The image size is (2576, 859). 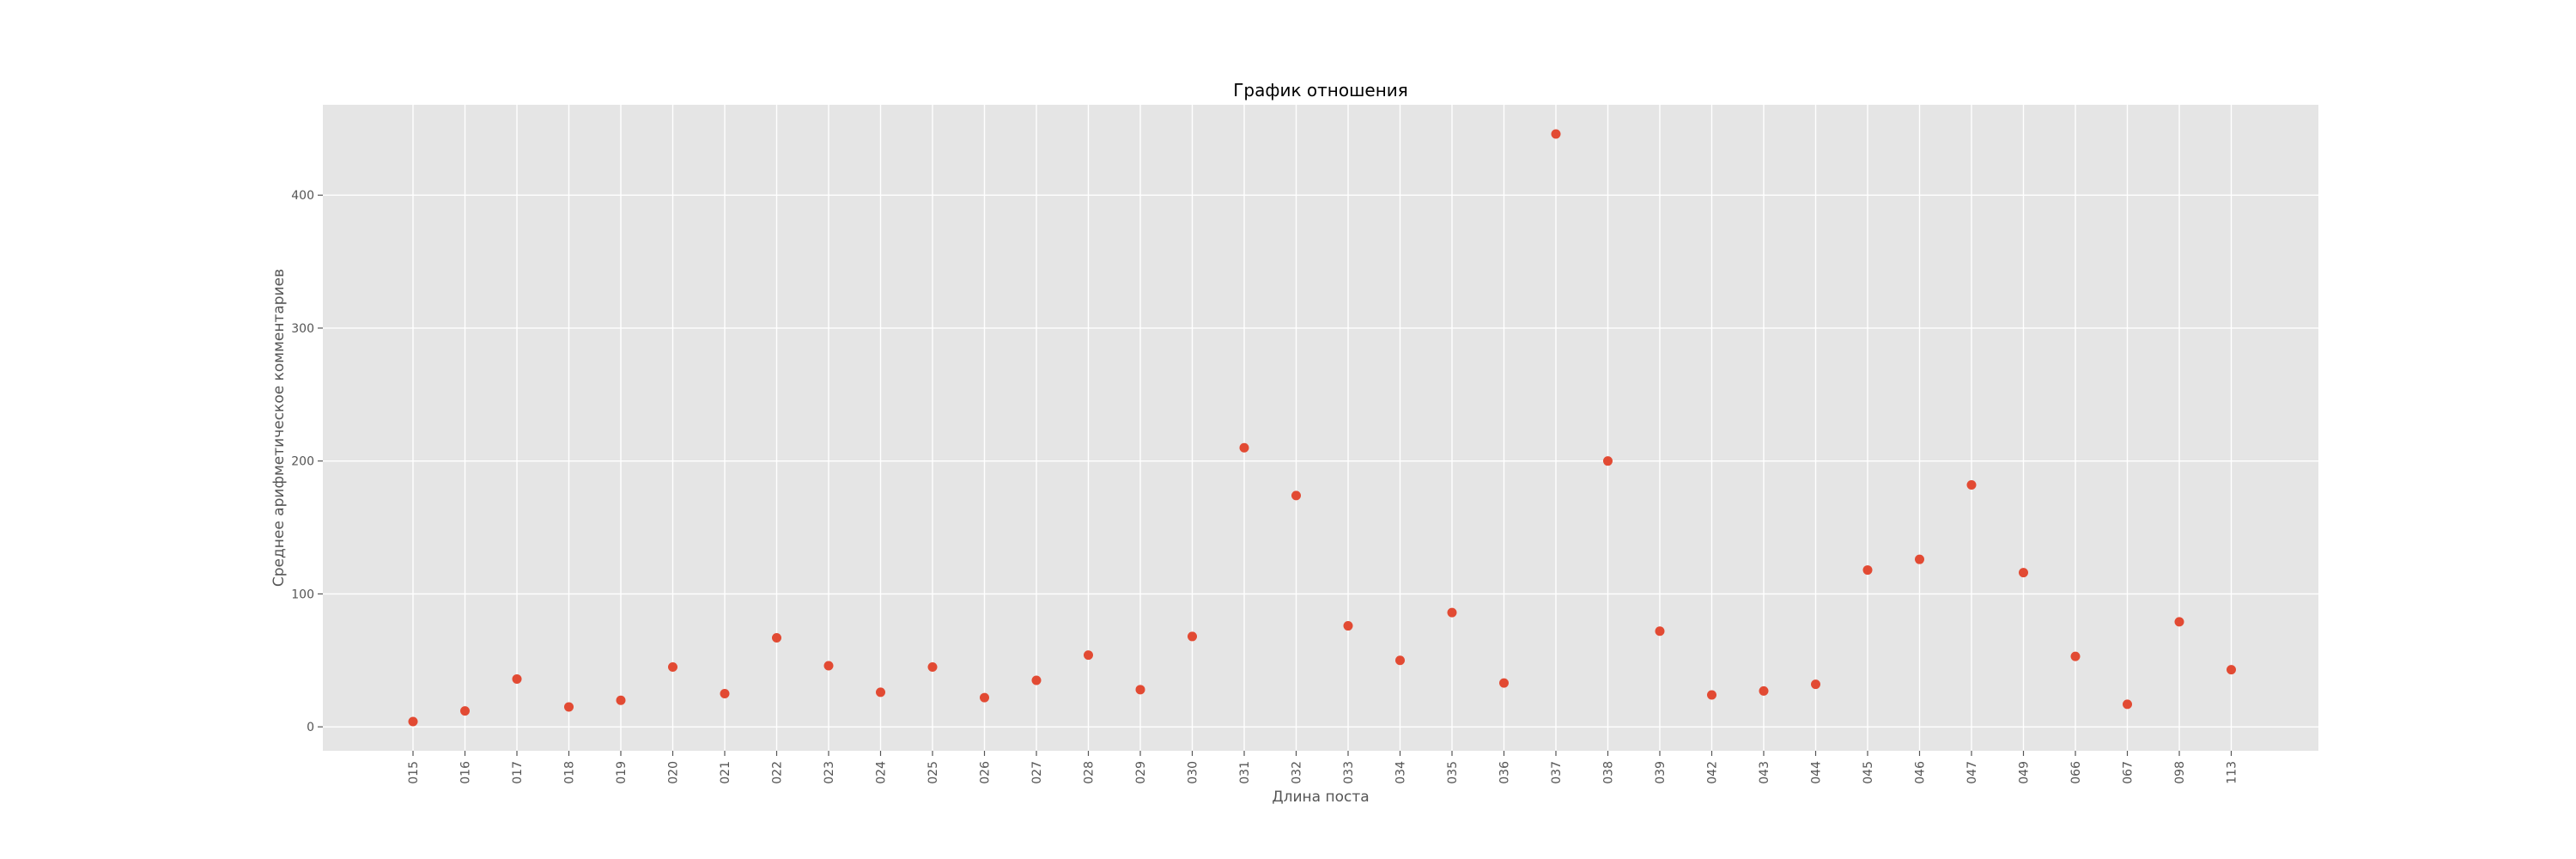 What do you see at coordinates (1557, 773) in the screenshot?
I see `x-tick-label: 037` at bounding box center [1557, 773].